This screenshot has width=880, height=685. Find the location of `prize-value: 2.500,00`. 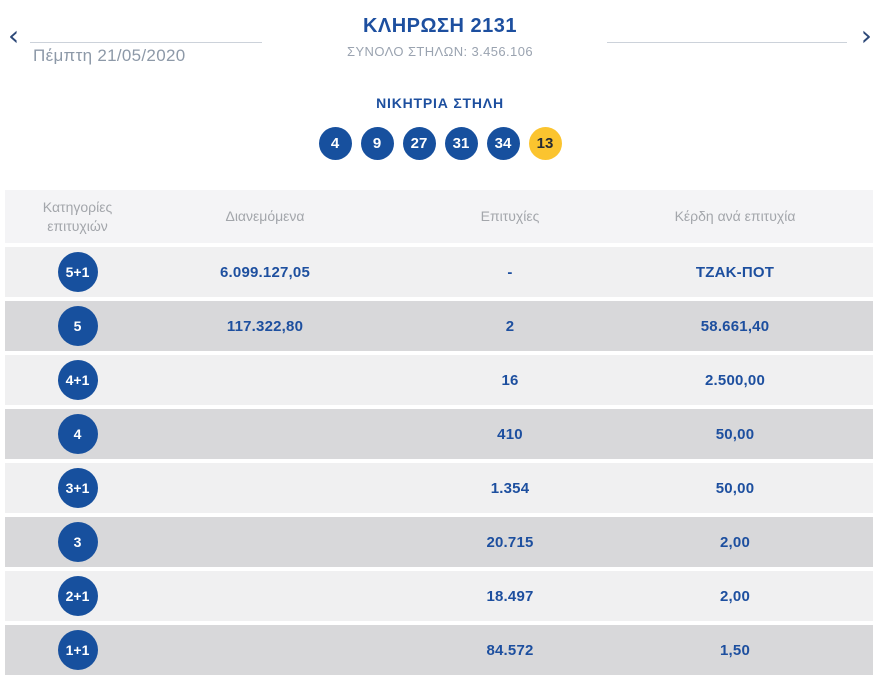

prize-value: 2.500,00 is located at coordinates (735, 380).